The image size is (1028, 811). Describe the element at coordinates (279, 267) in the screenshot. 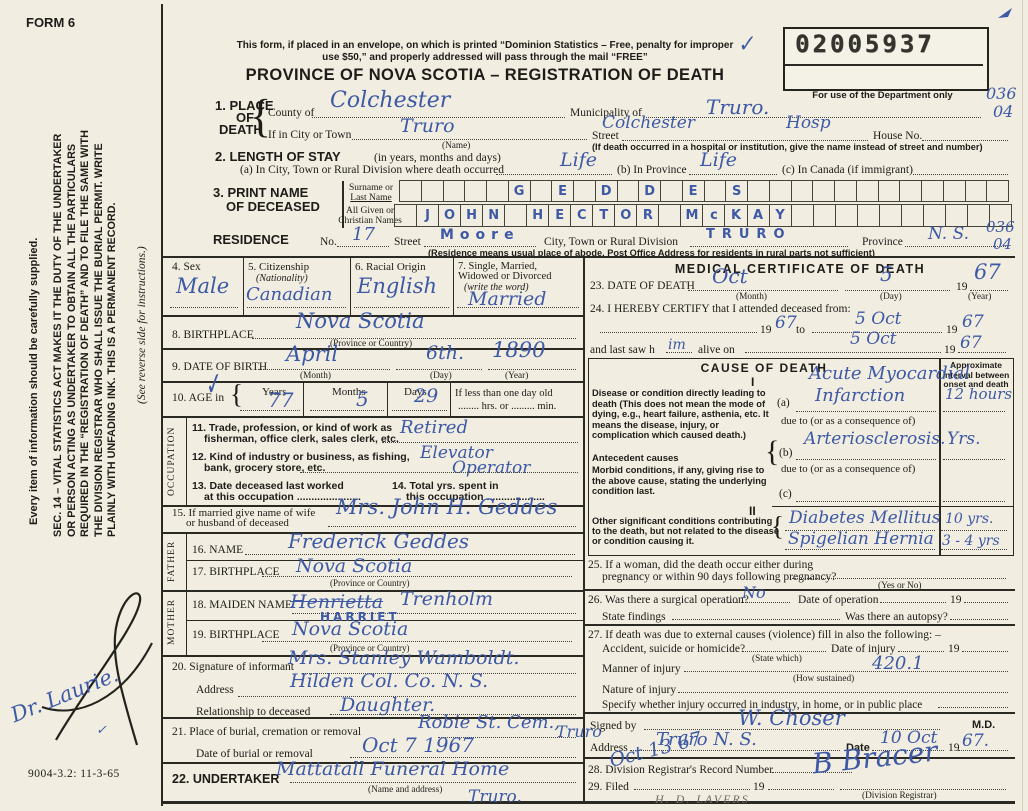

I see `citizenship-label: 5. Citizenship` at that location.